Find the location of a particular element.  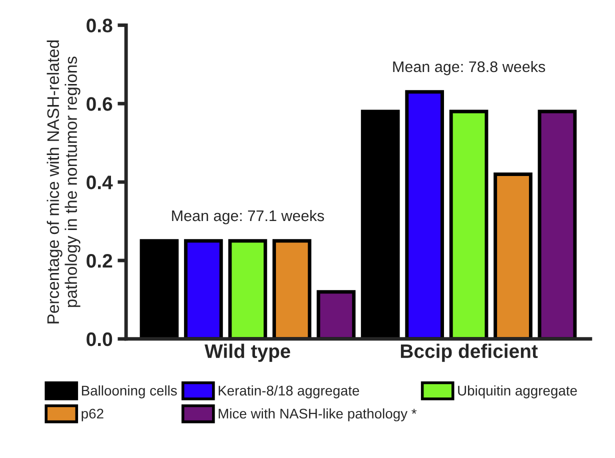

legend-label: Ubiquitin aggregate is located at coordinates (517, 391).